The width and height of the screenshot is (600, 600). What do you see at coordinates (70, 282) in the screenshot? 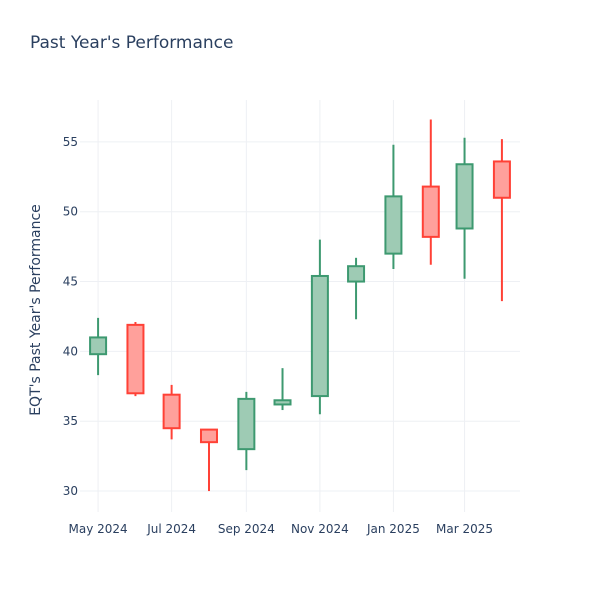
I see `y-tick-label: 45` at bounding box center [70, 282].